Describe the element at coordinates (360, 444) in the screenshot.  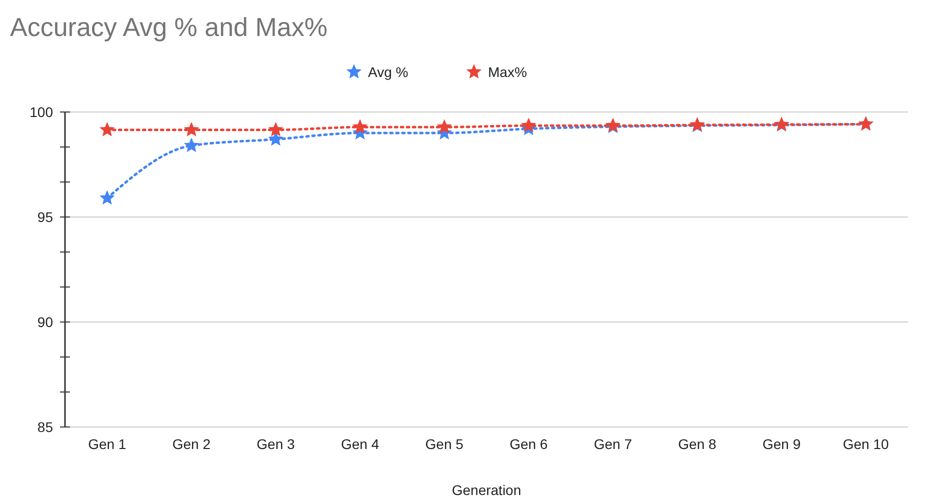
I see `x-tick-label: Gen 4` at that location.